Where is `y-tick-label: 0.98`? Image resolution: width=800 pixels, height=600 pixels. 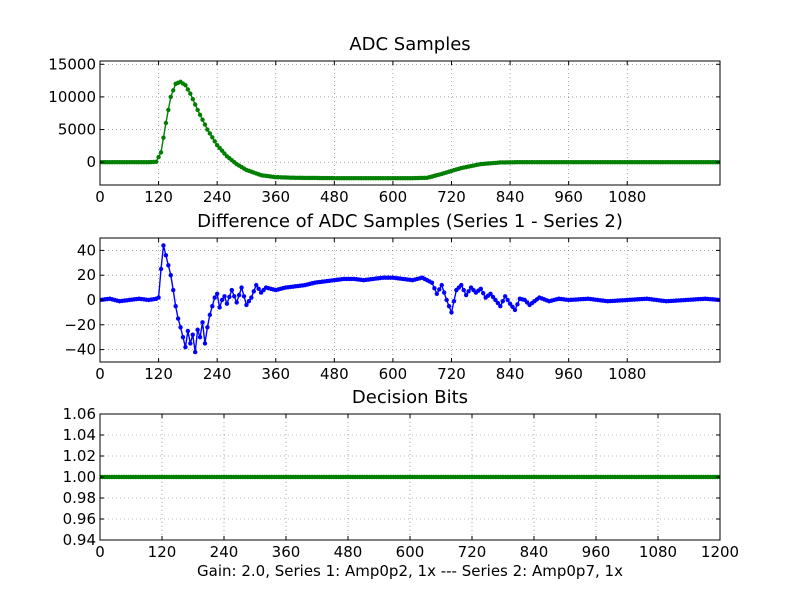
y-tick-label: 0.98 is located at coordinates (79, 498).